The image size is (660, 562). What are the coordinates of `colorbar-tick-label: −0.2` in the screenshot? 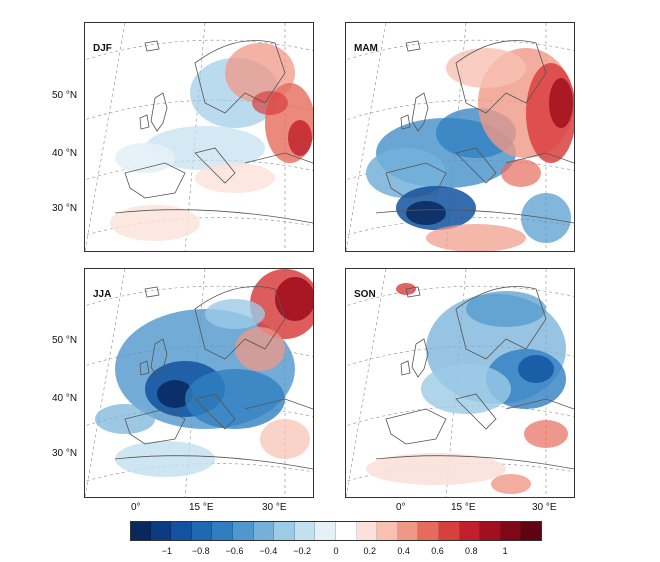 It's located at (302, 551).